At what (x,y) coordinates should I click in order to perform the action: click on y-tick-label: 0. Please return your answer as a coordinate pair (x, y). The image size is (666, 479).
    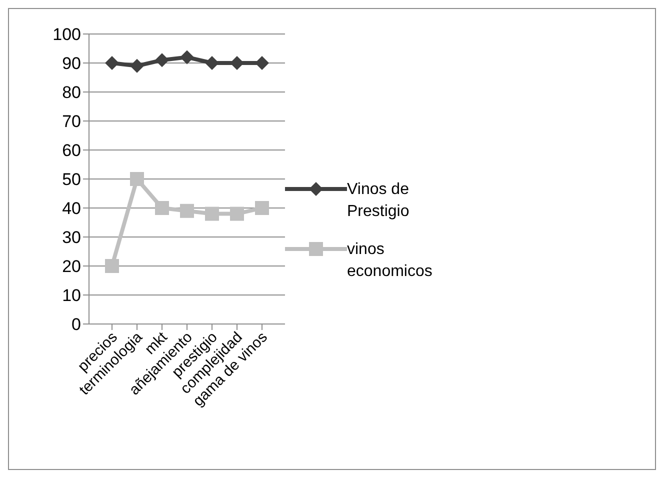
    Looking at the image, I should click on (76, 324).